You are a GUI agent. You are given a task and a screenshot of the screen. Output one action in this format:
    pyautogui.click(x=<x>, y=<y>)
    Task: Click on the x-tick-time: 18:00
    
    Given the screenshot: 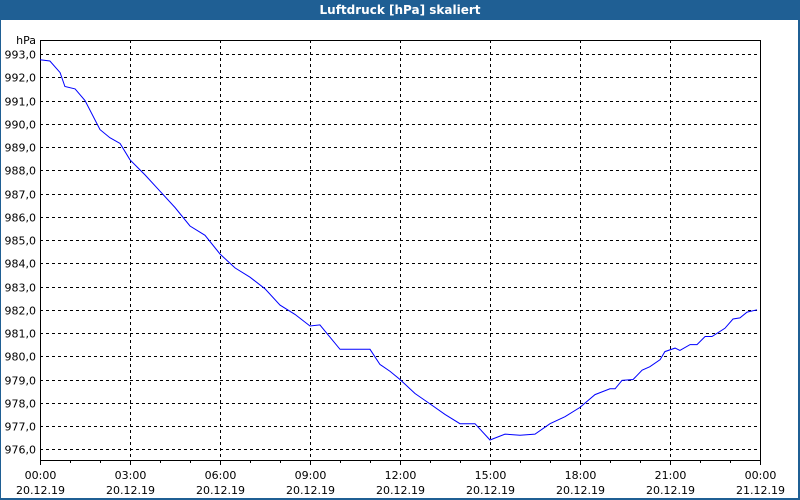 What is the action you would take?
    pyautogui.click(x=581, y=475)
    